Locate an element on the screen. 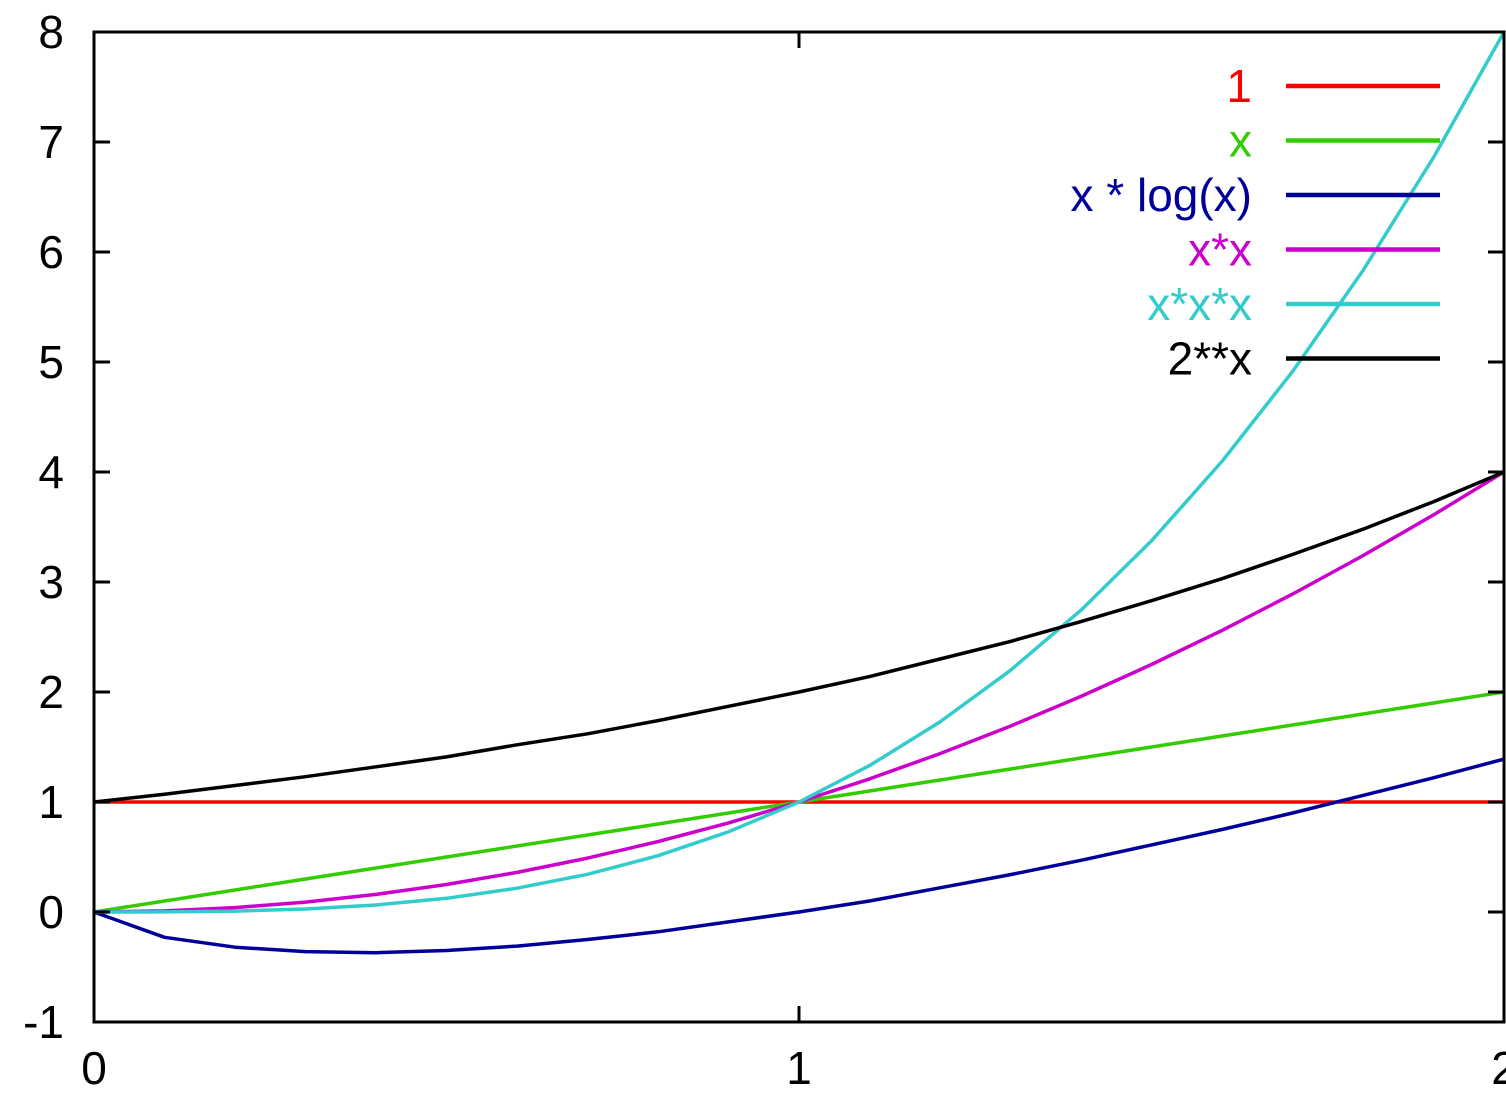 The width and height of the screenshot is (1506, 1098). legend-label: 2**x is located at coordinates (1210, 359).